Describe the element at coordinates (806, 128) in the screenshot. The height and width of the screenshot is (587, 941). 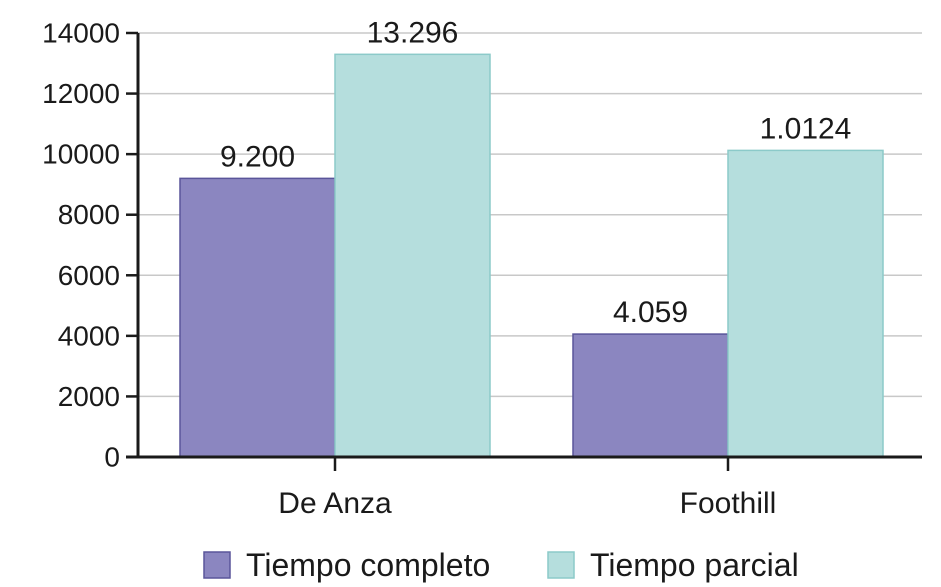
I see `data-label: 1.0124` at that location.